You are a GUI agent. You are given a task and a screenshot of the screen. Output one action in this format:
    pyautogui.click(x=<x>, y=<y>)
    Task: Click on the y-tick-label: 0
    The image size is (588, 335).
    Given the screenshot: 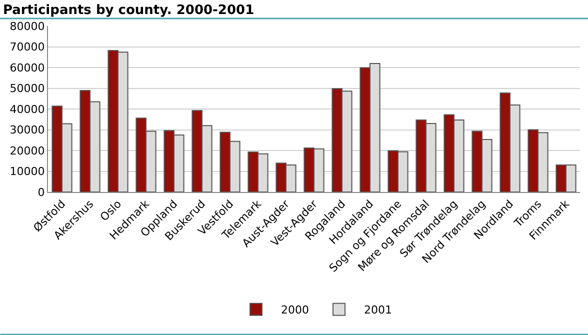 What is the action you would take?
    pyautogui.click(x=41, y=192)
    